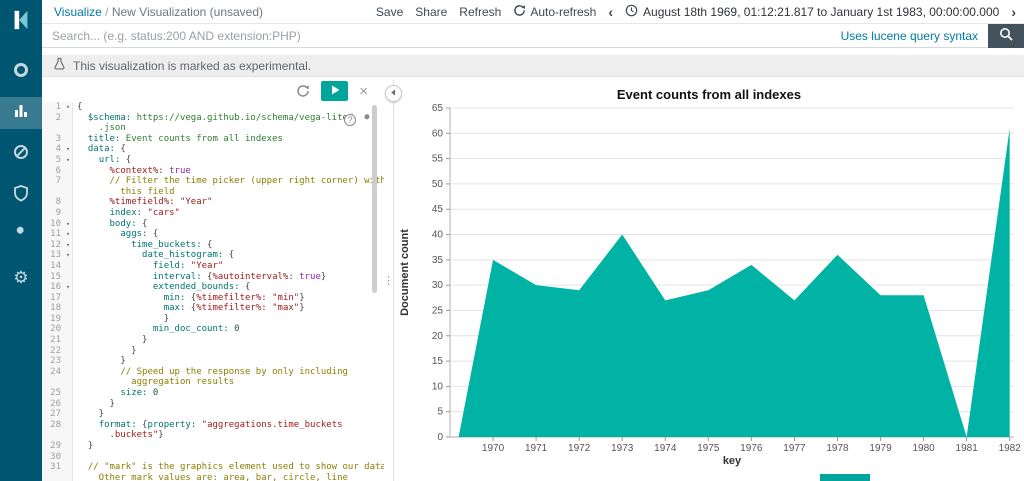  What do you see at coordinates (611, 11) in the screenshot?
I see `time-prev-icon: ‹` at bounding box center [611, 11].